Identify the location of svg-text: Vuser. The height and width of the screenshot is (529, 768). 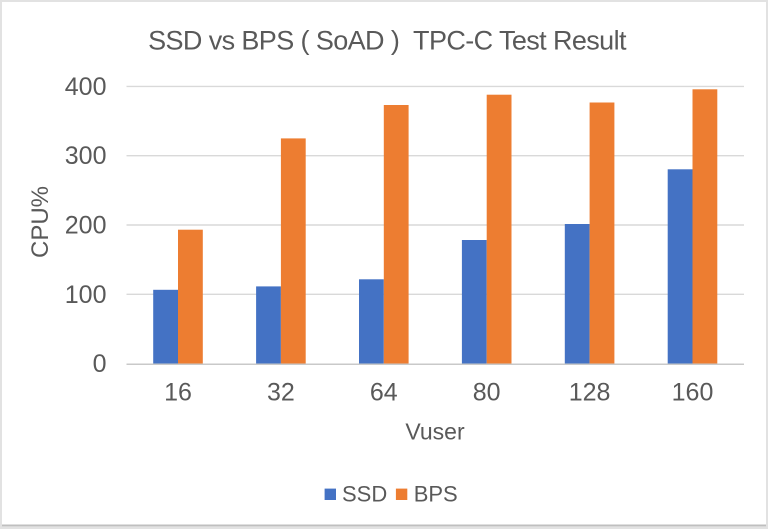
(435, 432).